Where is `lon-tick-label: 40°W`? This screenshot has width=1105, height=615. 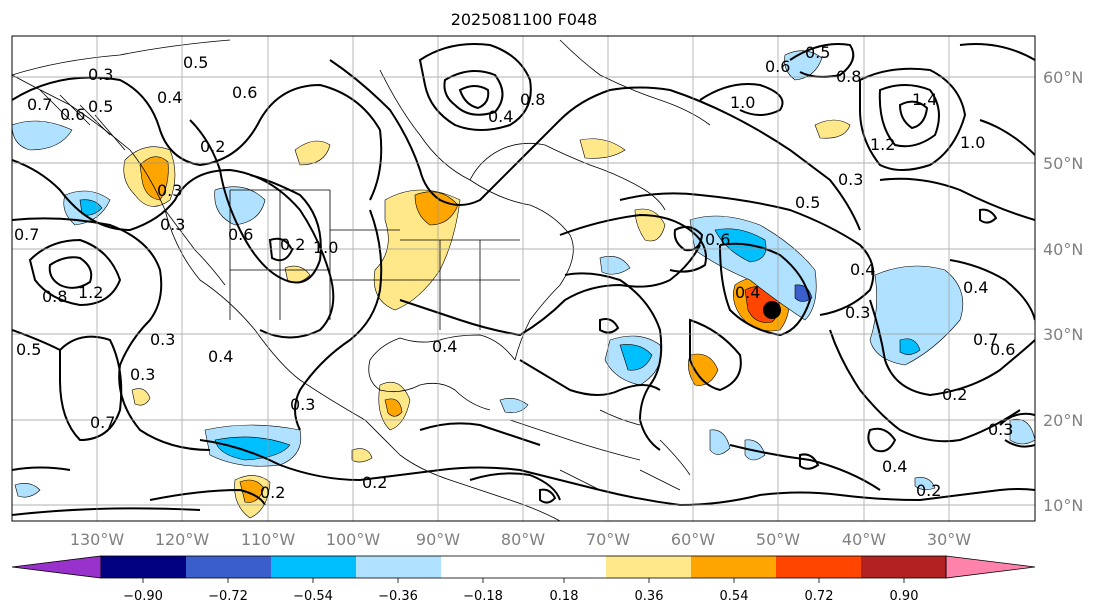
lon-tick-label: 40°W is located at coordinates (864, 539).